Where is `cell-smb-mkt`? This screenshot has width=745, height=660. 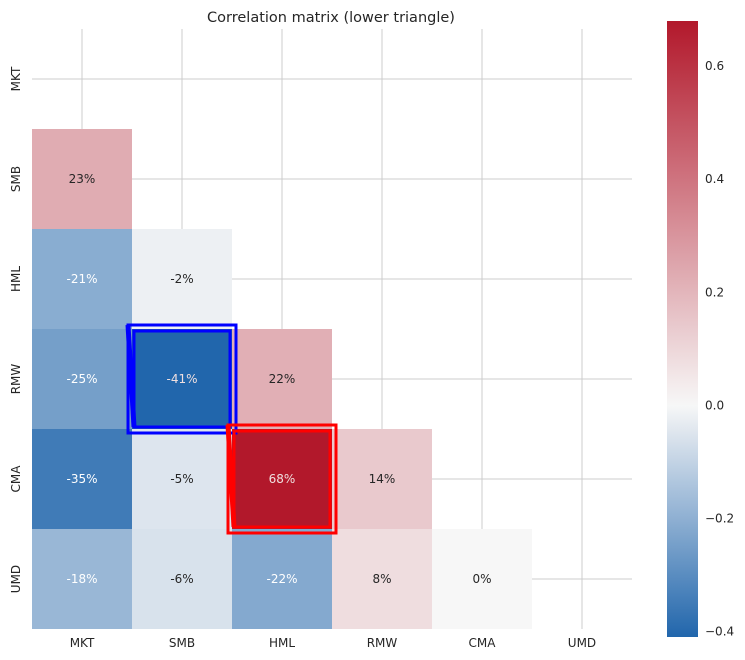 cell-smb-mkt is located at coordinates (82, 179).